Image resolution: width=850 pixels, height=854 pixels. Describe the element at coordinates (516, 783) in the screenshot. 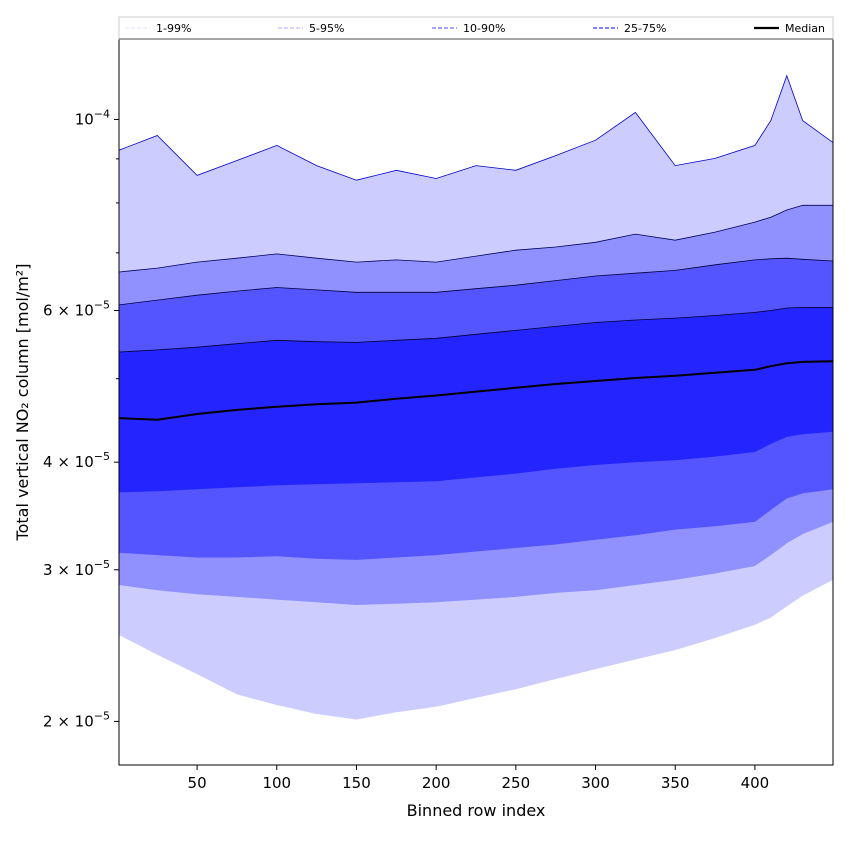

I see `x-tick-label: 250` at that location.